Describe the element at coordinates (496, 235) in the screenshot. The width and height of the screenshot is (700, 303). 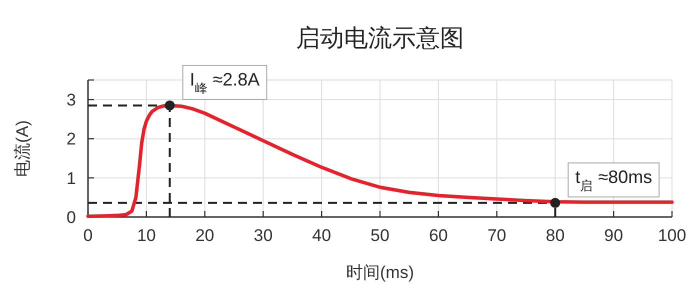
I see `x-tick: 70` at that location.